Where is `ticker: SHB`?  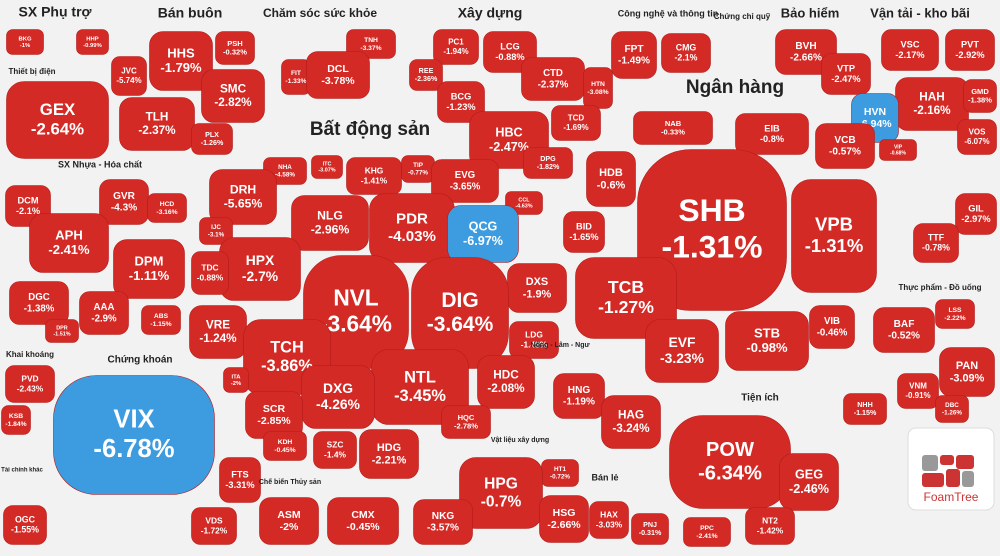
ticker: SHB is located at coordinates (711, 210).